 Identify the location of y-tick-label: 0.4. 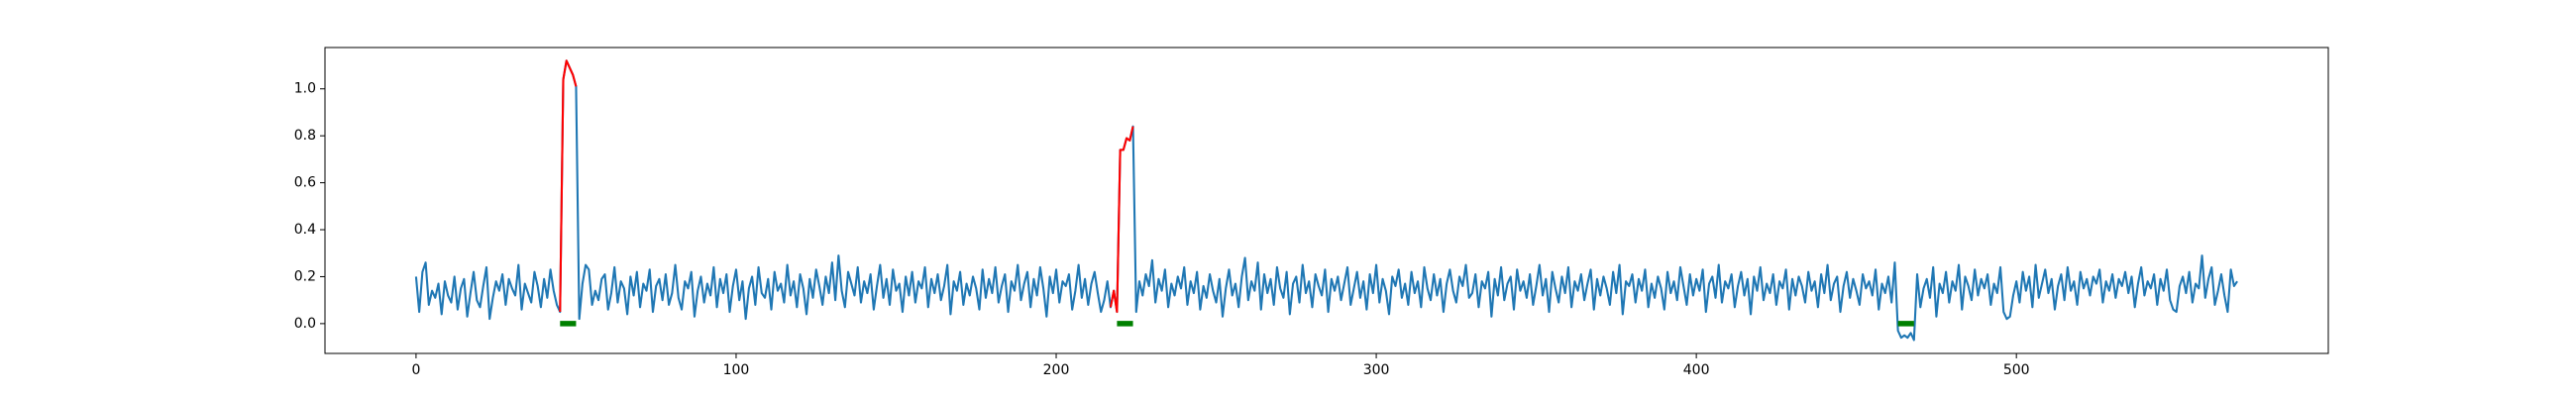
(305, 230).